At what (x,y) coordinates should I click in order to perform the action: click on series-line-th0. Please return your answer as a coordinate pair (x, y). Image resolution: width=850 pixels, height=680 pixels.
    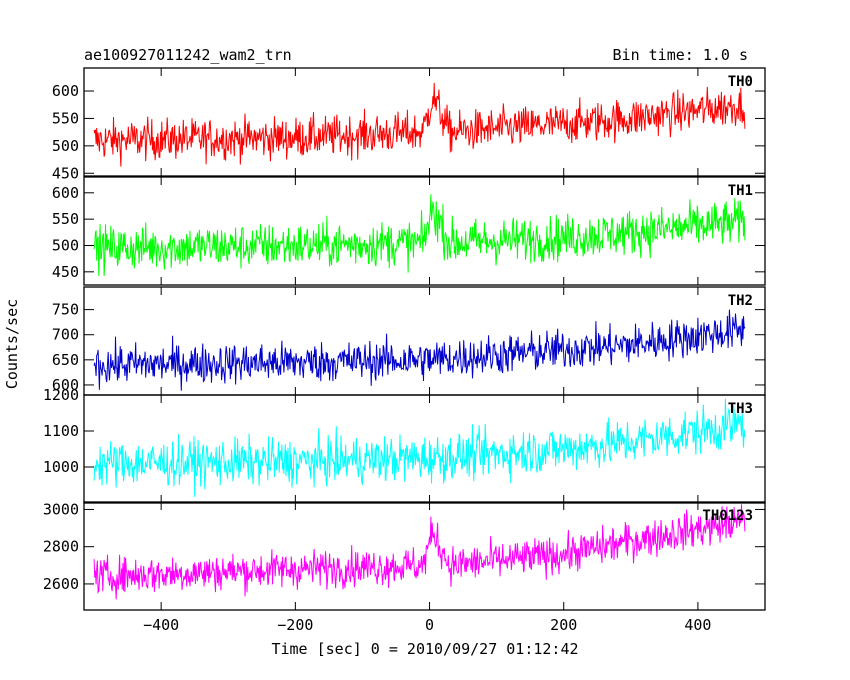
    Looking at the image, I should click on (419, 124).